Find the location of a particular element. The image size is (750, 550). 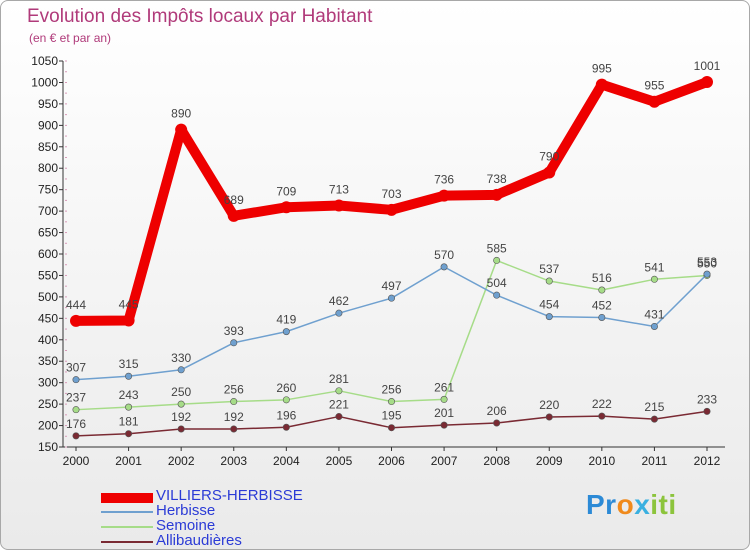

data-label-herbisse: 462 is located at coordinates (339, 301).